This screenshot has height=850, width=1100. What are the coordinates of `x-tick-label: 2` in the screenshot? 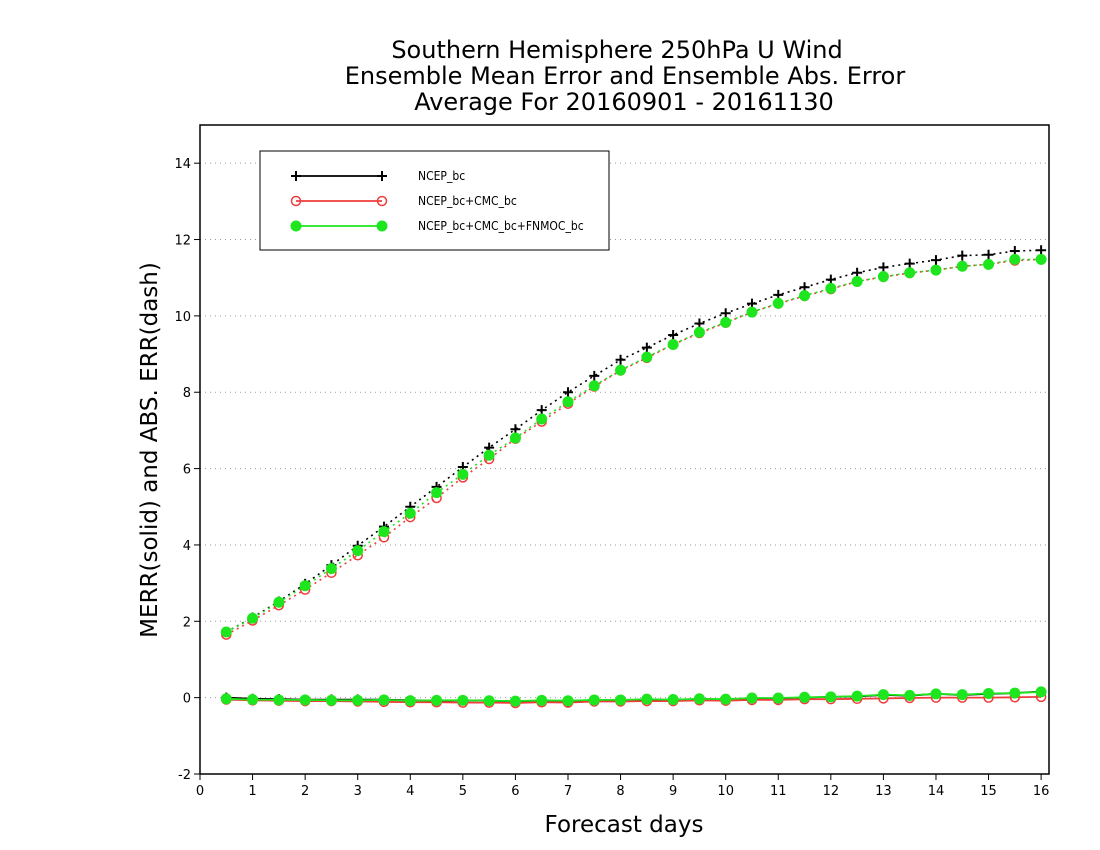 It's located at (305, 791).